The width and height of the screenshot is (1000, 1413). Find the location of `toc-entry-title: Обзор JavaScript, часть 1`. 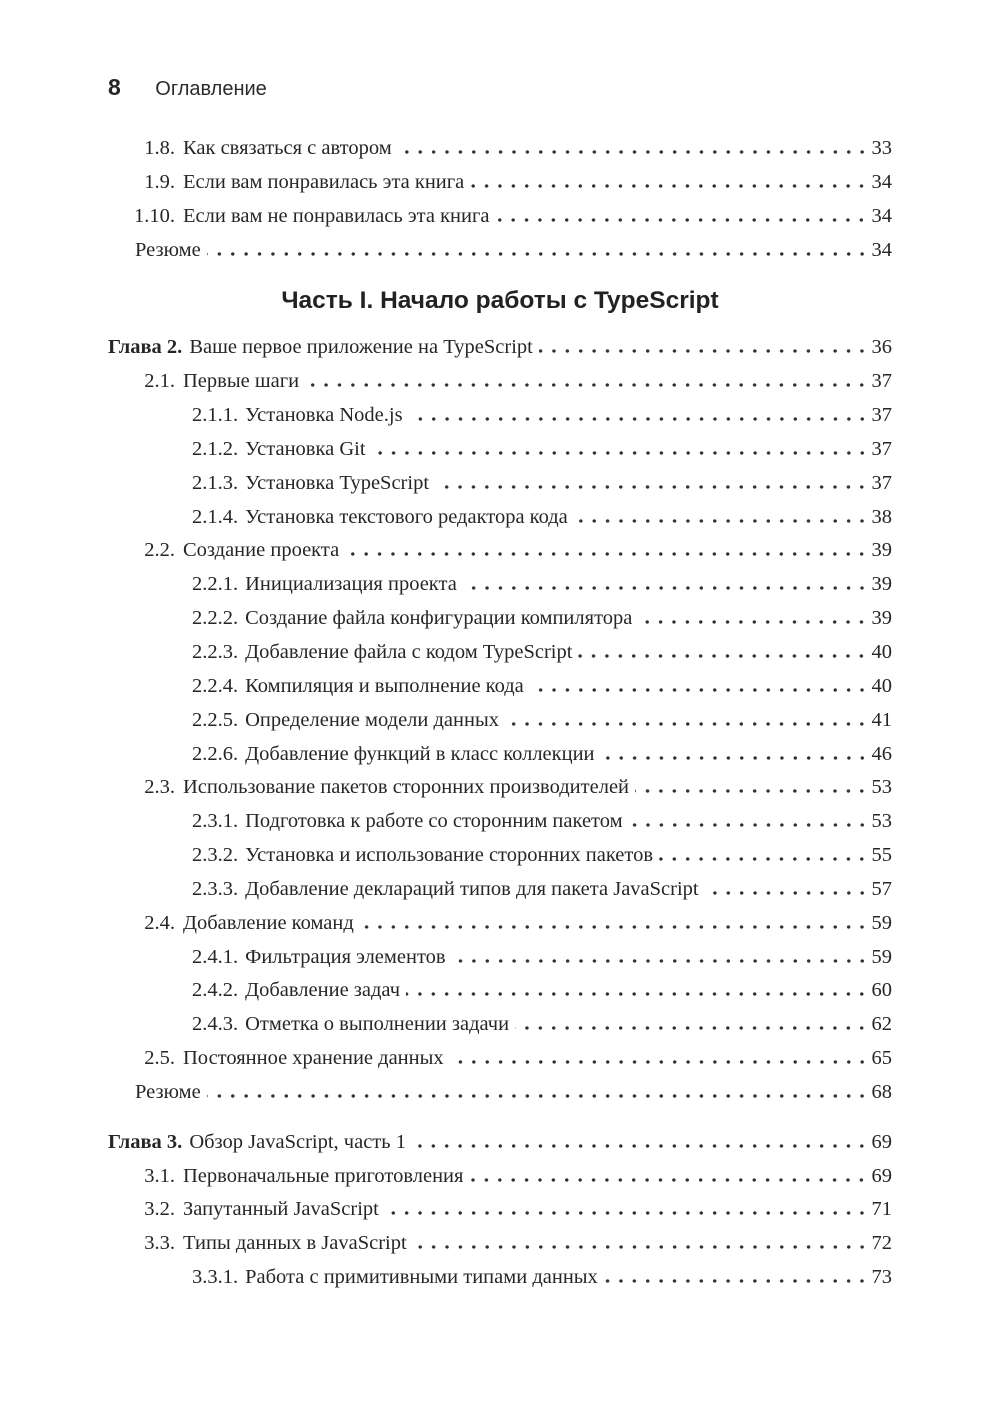

toc-entry-title: Обзор JavaScript, часть 1 is located at coordinates (297, 1141).